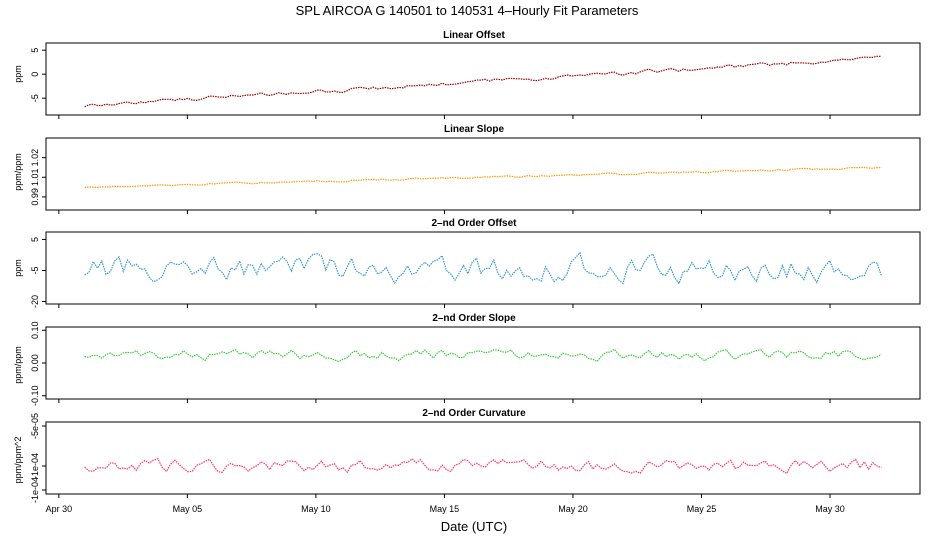  I want to click on x-tick-label: Apr 30, so click(59, 509).